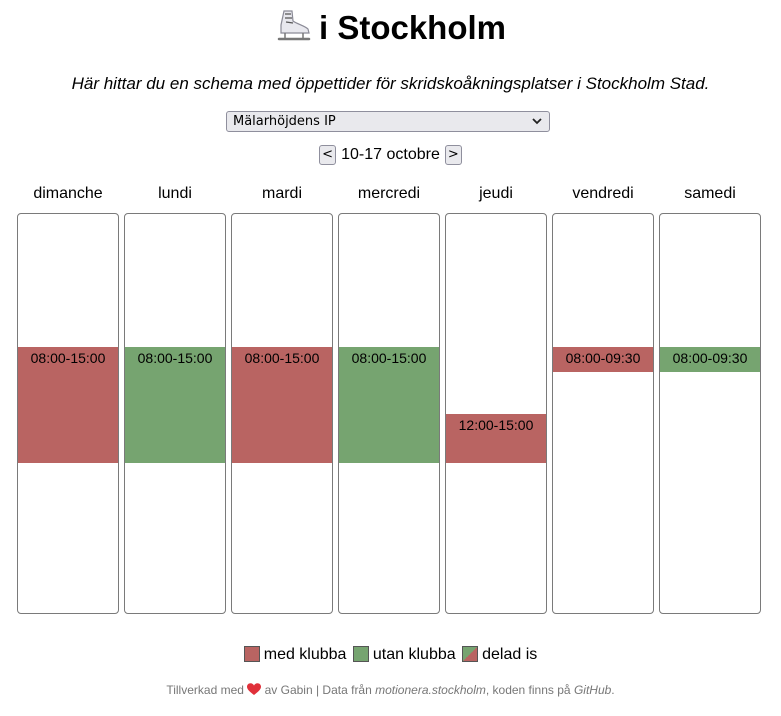  I want to click on legend-item-utan-klubba: utan klubba, so click(404, 655).